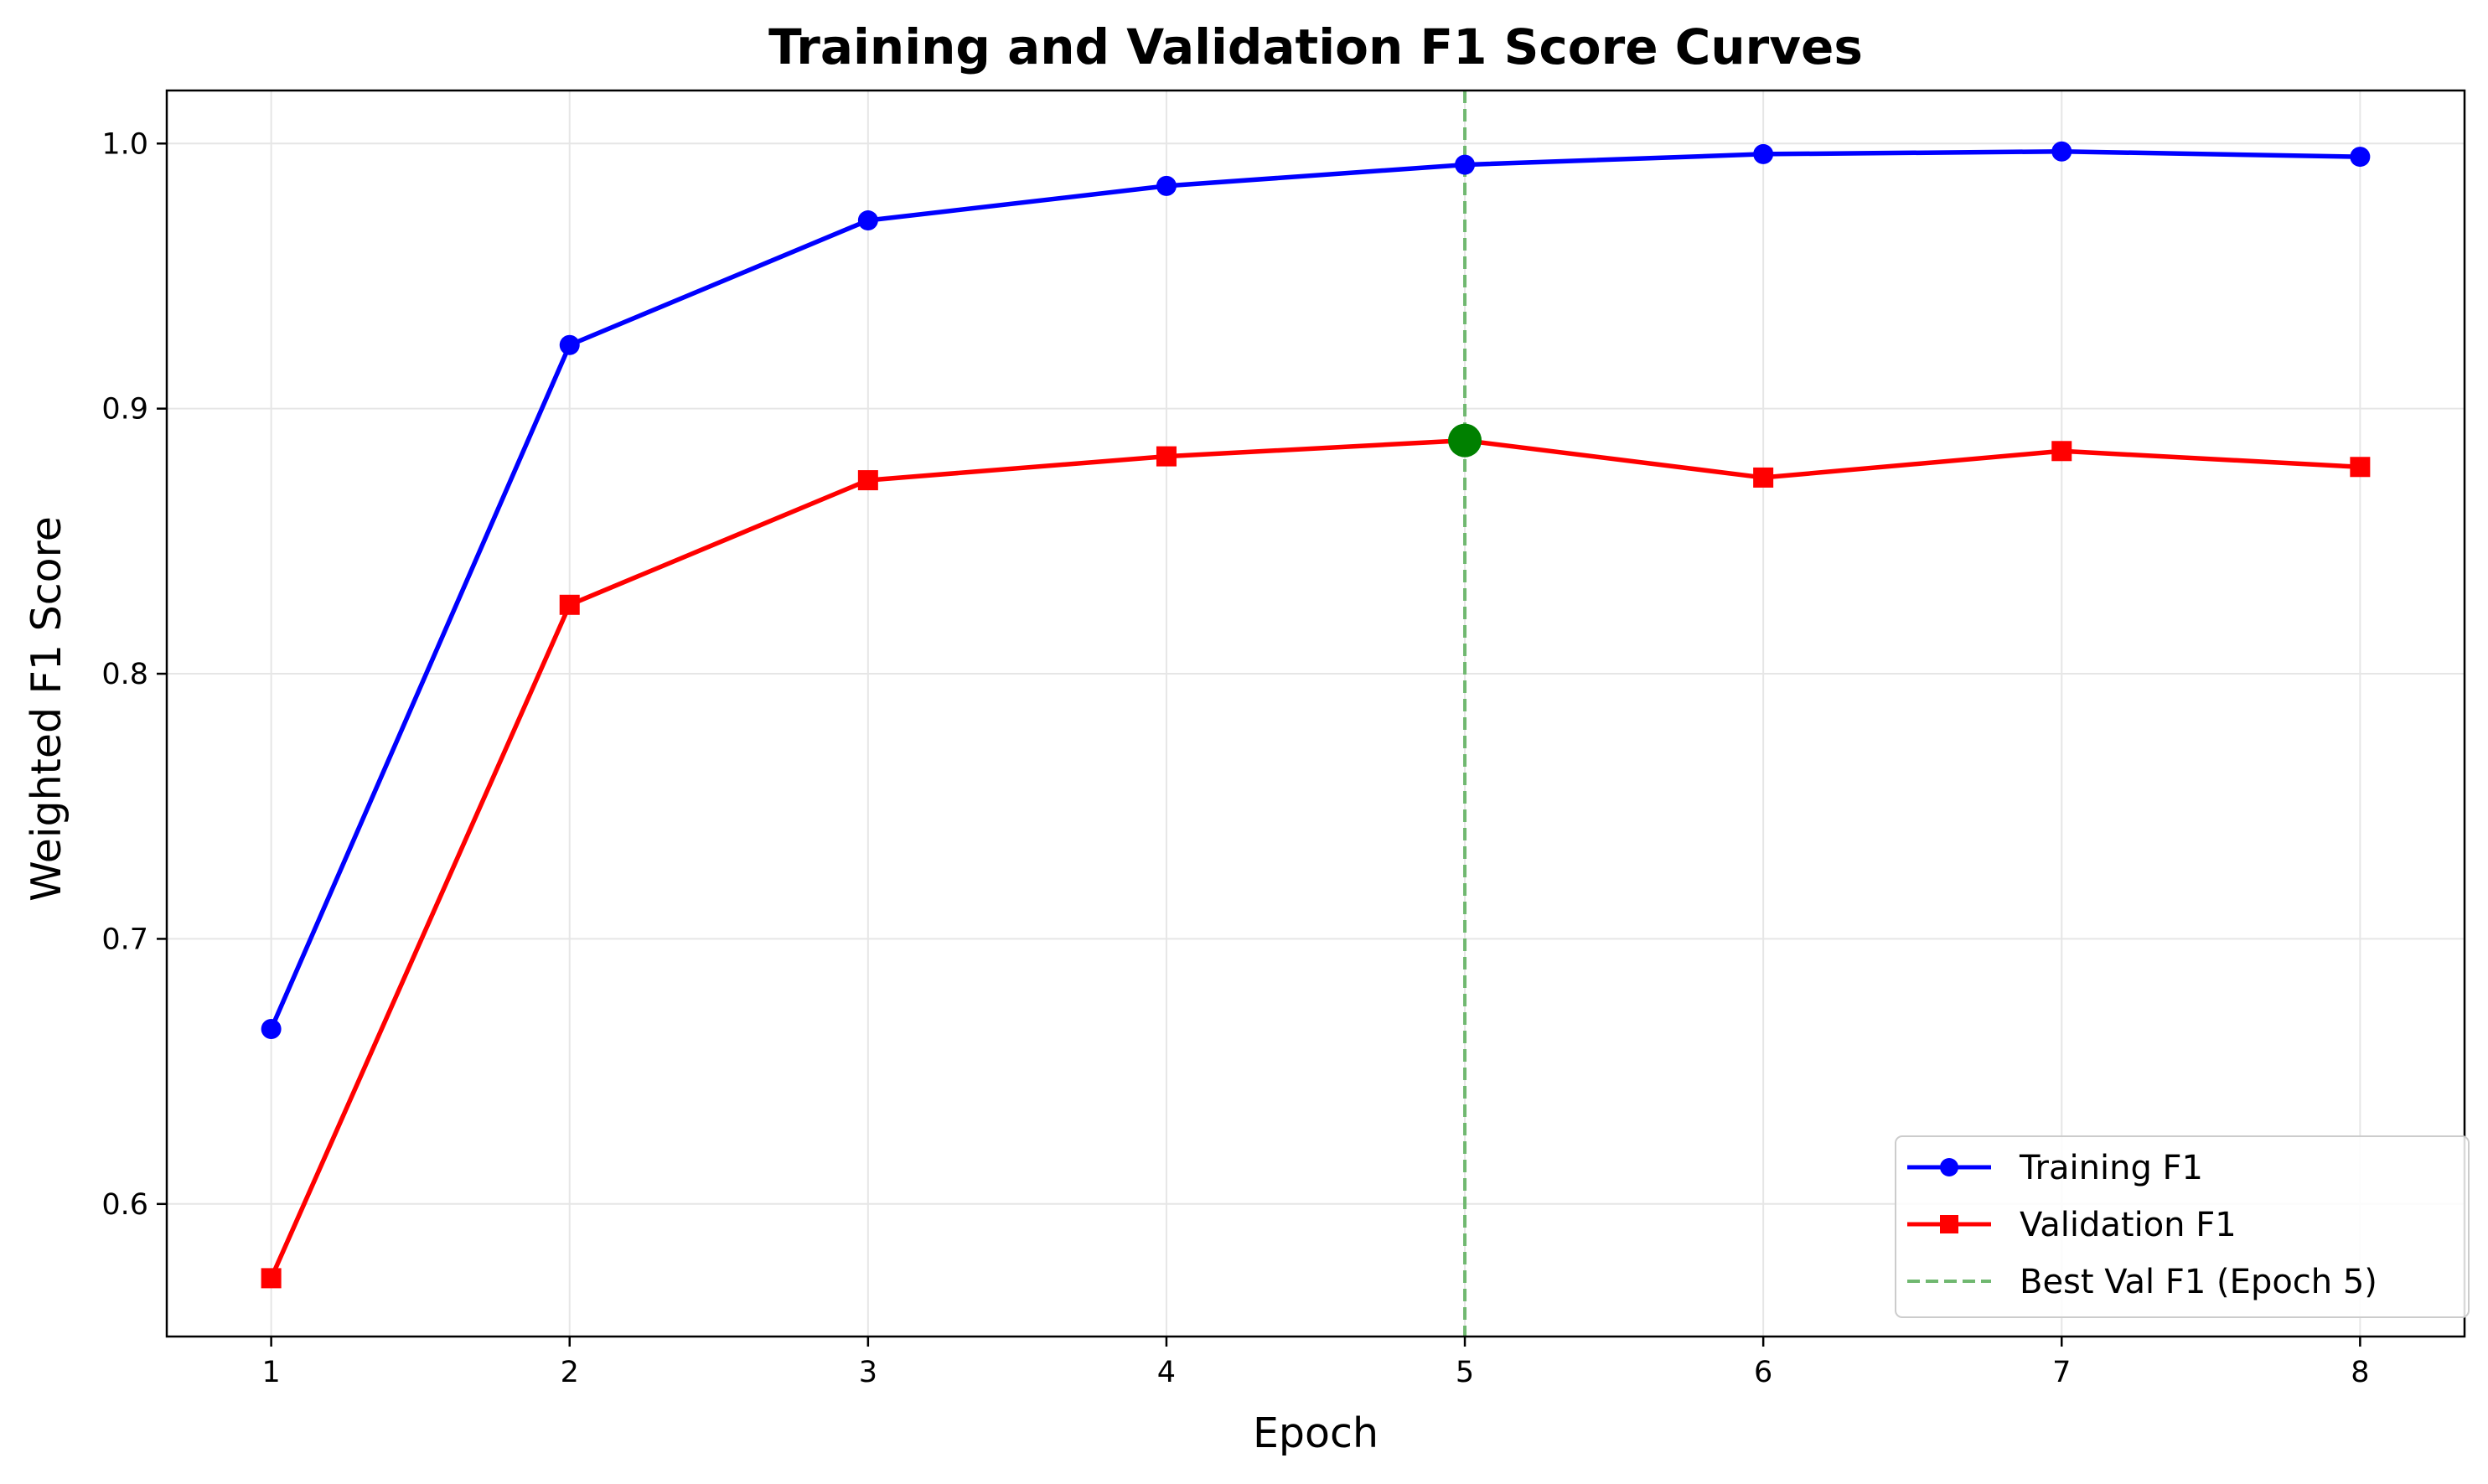  I want to click on legend-training-marker, so click(1949, 1167).